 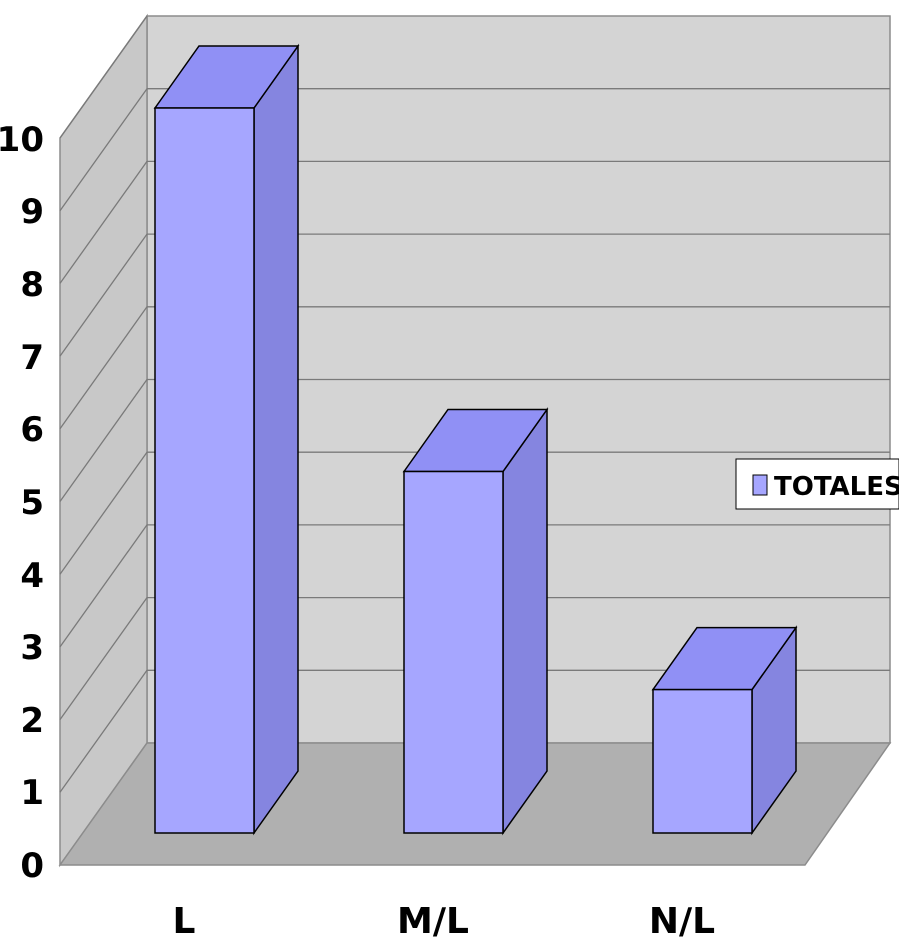 I want to click on bar-M/L, so click(x=475, y=621).